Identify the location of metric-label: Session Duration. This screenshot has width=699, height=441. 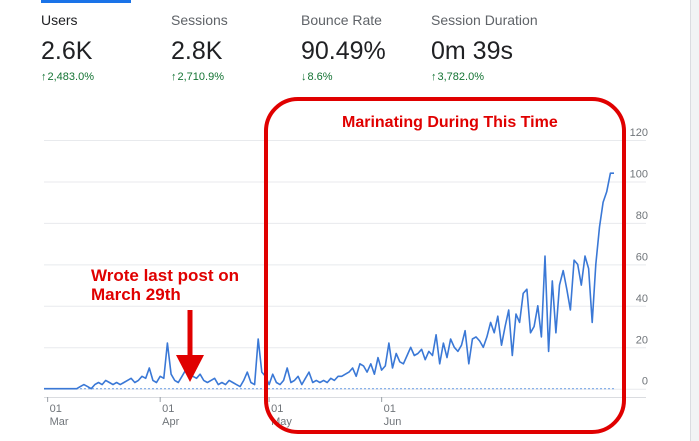
(484, 20).